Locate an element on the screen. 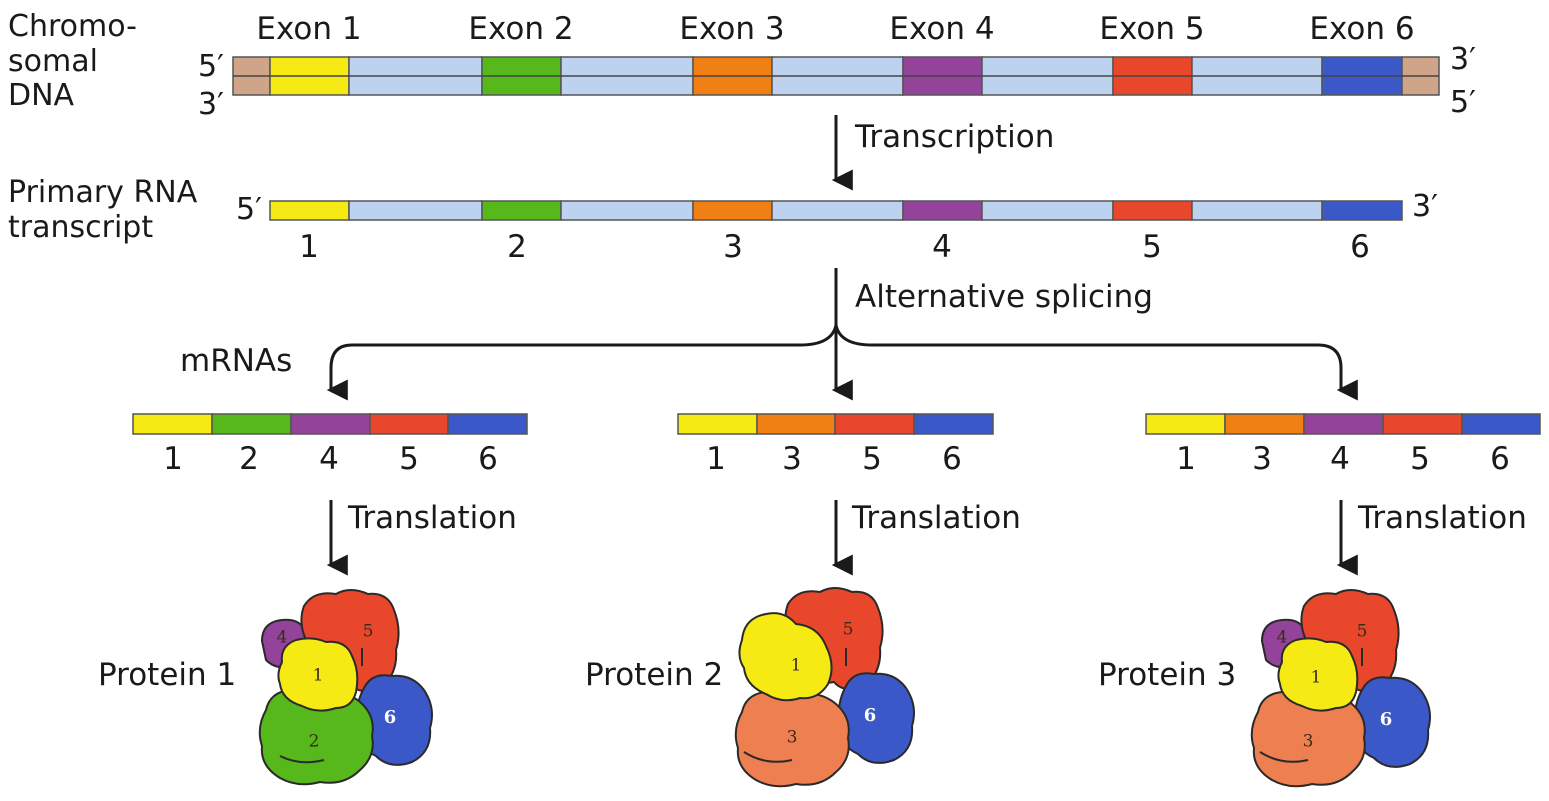 The image size is (1549, 801). mrna3-number: 3 is located at coordinates (1262, 459).